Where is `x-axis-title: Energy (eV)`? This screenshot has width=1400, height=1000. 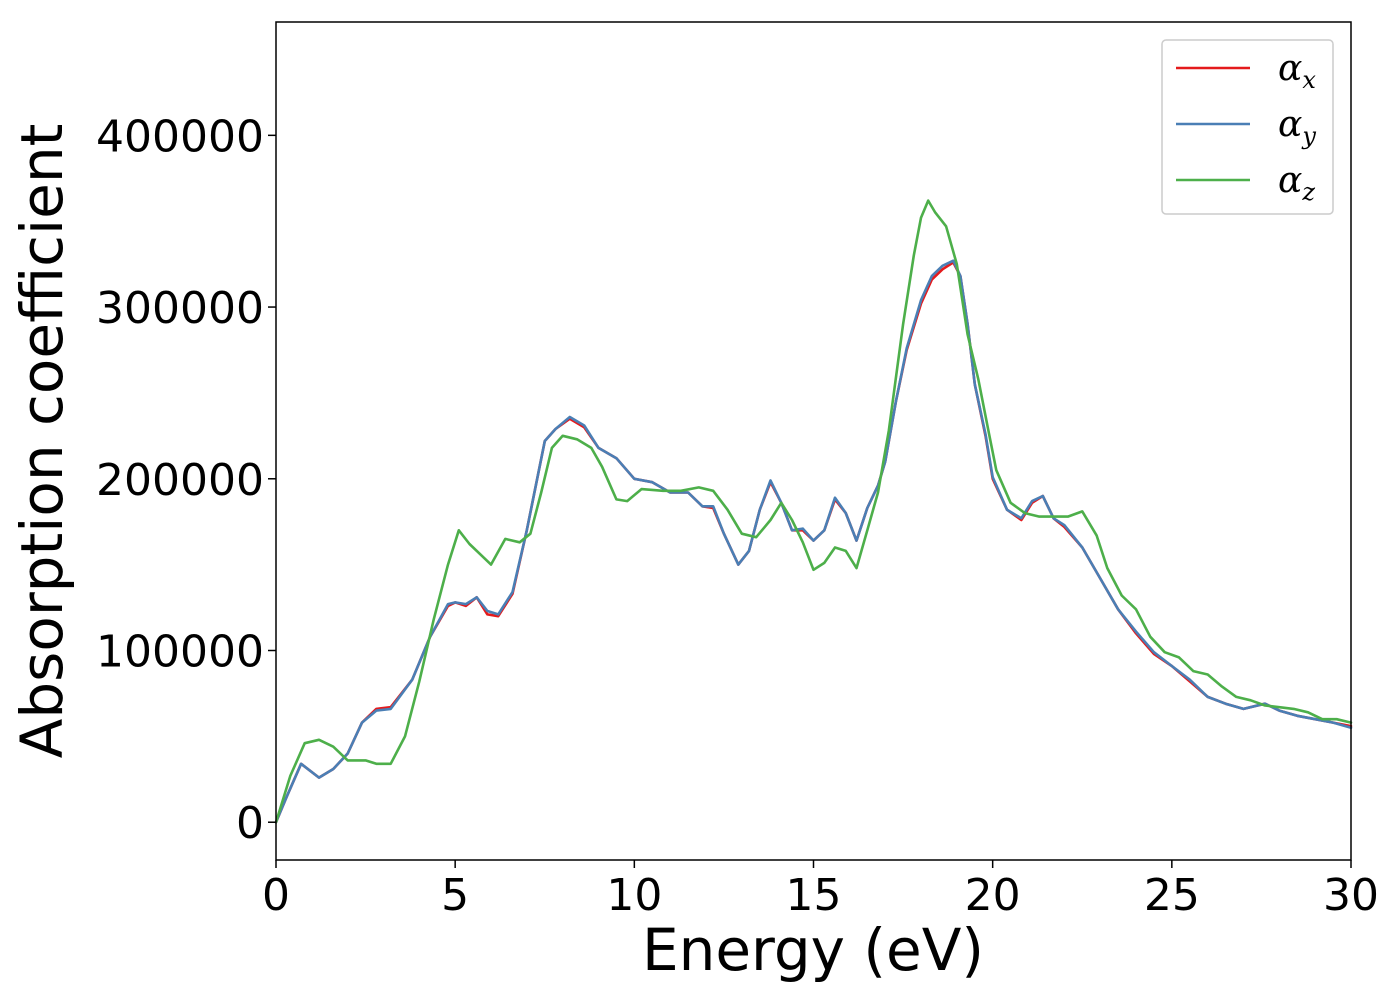 x-axis-title: Energy (eV) is located at coordinates (813, 950).